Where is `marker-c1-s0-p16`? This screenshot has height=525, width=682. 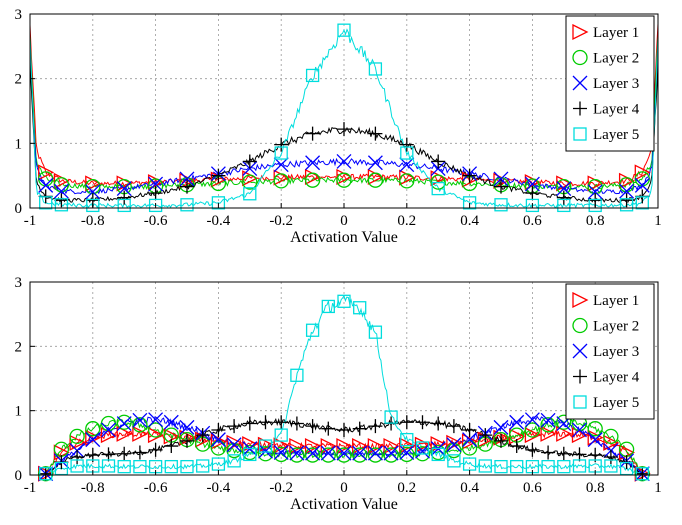
marker-c1-s0-p16 is located at coordinates (297, 446).